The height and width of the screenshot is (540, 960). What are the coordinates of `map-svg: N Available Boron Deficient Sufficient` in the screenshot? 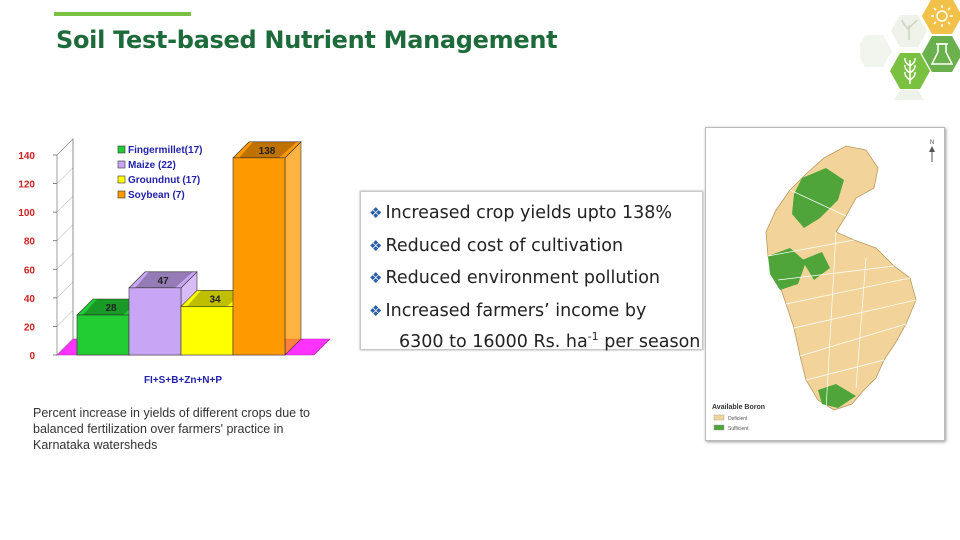 It's located at (823, 286).